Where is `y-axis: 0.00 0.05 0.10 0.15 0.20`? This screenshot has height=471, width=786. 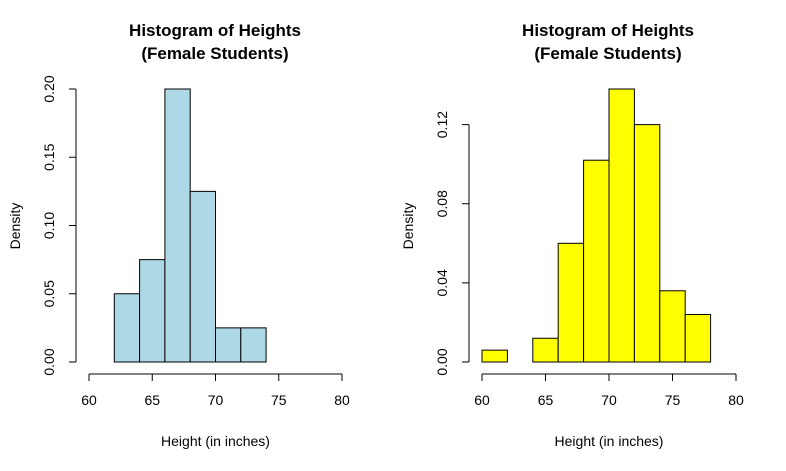 y-axis: 0.00 0.05 0.10 0.15 0.20 is located at coordinates (59, 225).